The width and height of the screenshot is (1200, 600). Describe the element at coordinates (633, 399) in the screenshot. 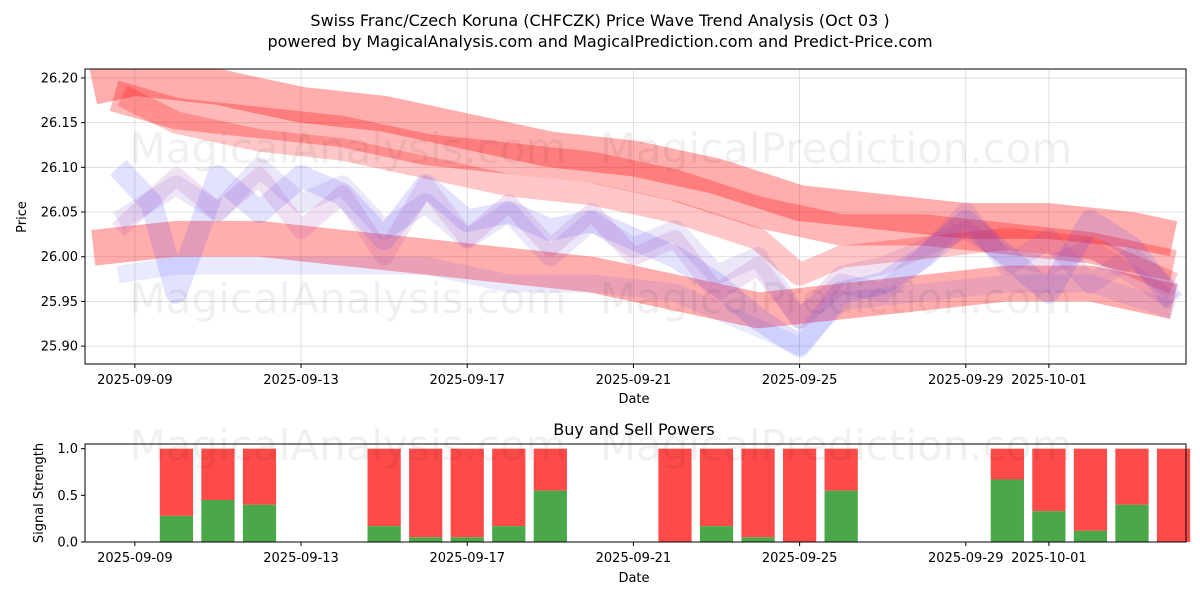

I see `price-x-axis-label: Date` at that location.